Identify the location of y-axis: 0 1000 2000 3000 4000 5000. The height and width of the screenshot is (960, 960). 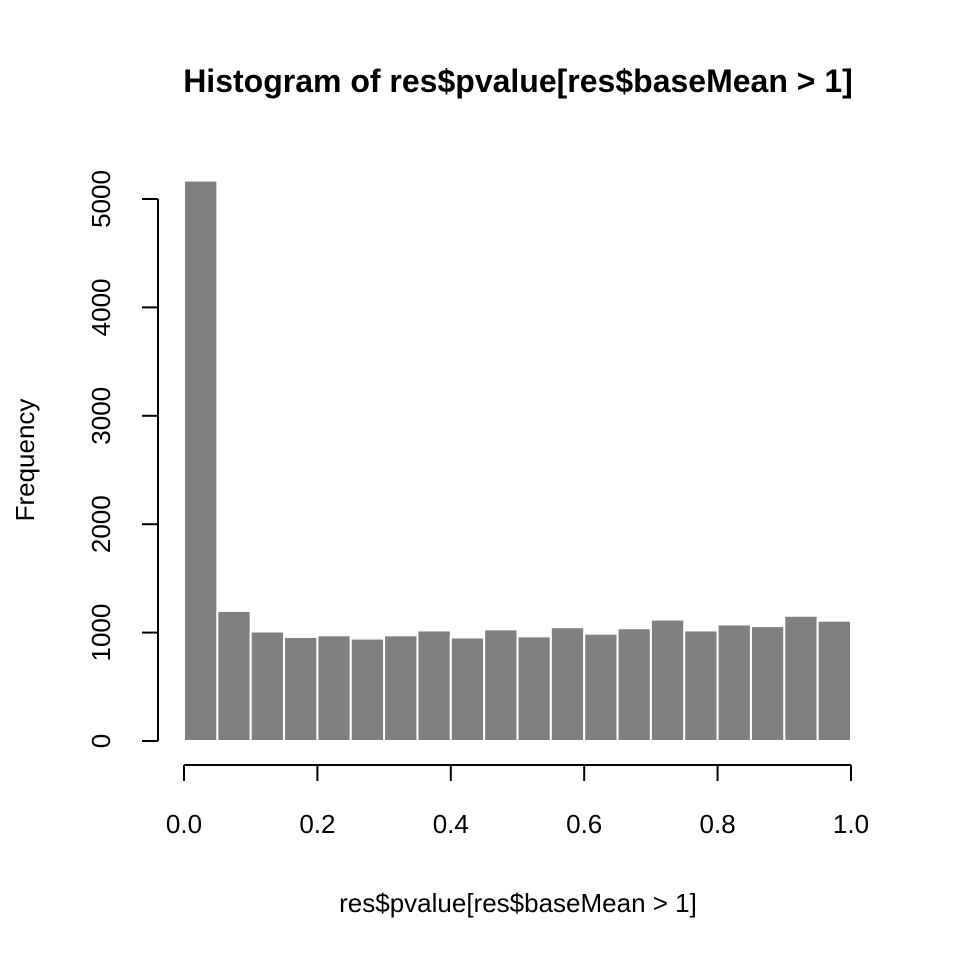
(122, 459).